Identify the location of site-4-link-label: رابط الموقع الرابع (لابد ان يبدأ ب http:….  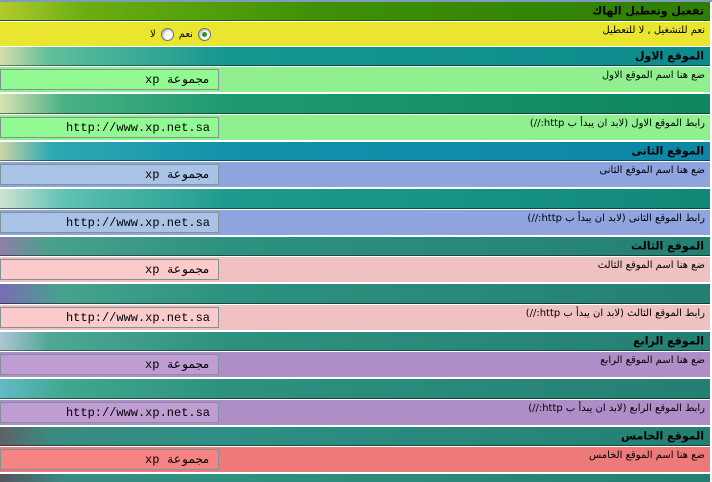
(616, 408).